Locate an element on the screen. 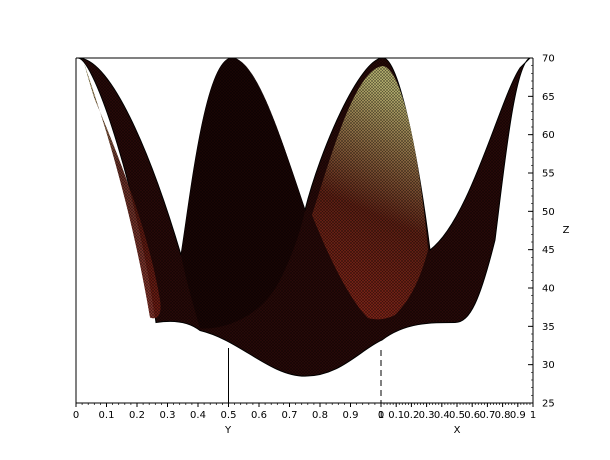 The width and height of the screenshot is (610, 460). z-axis-tick-label: 45 is located at coordinates (548, 250).